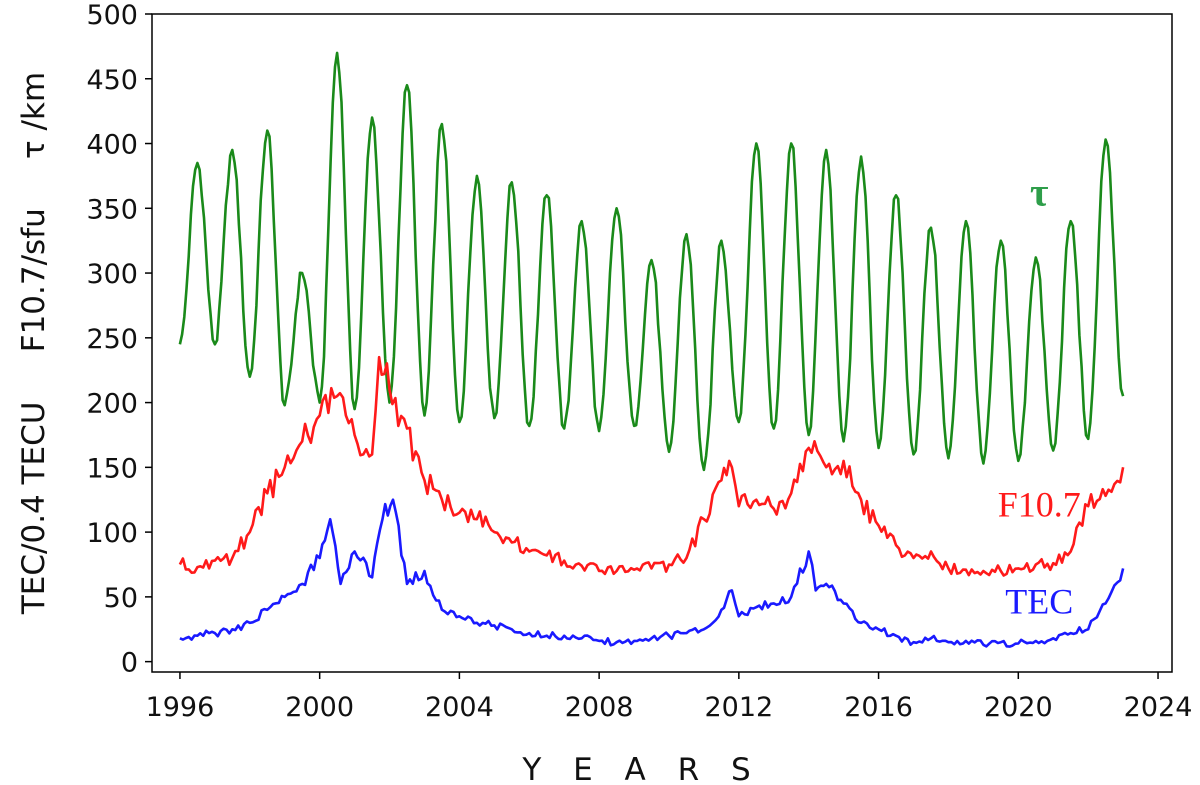 The image size is (1200, 785). I want to click on annotation-layer: τ F10.7 TEC, so click(1039, 396).